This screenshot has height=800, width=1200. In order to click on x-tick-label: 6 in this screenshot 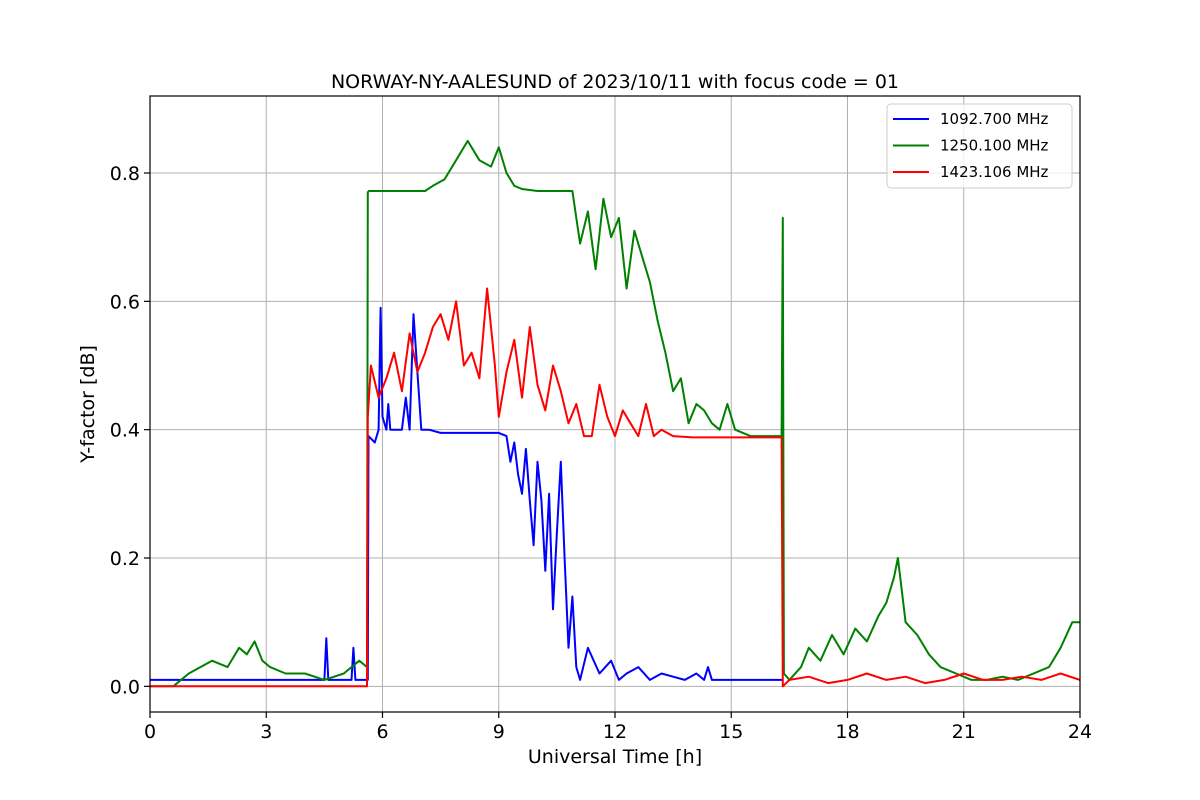, I will do `click(382, 732)`.